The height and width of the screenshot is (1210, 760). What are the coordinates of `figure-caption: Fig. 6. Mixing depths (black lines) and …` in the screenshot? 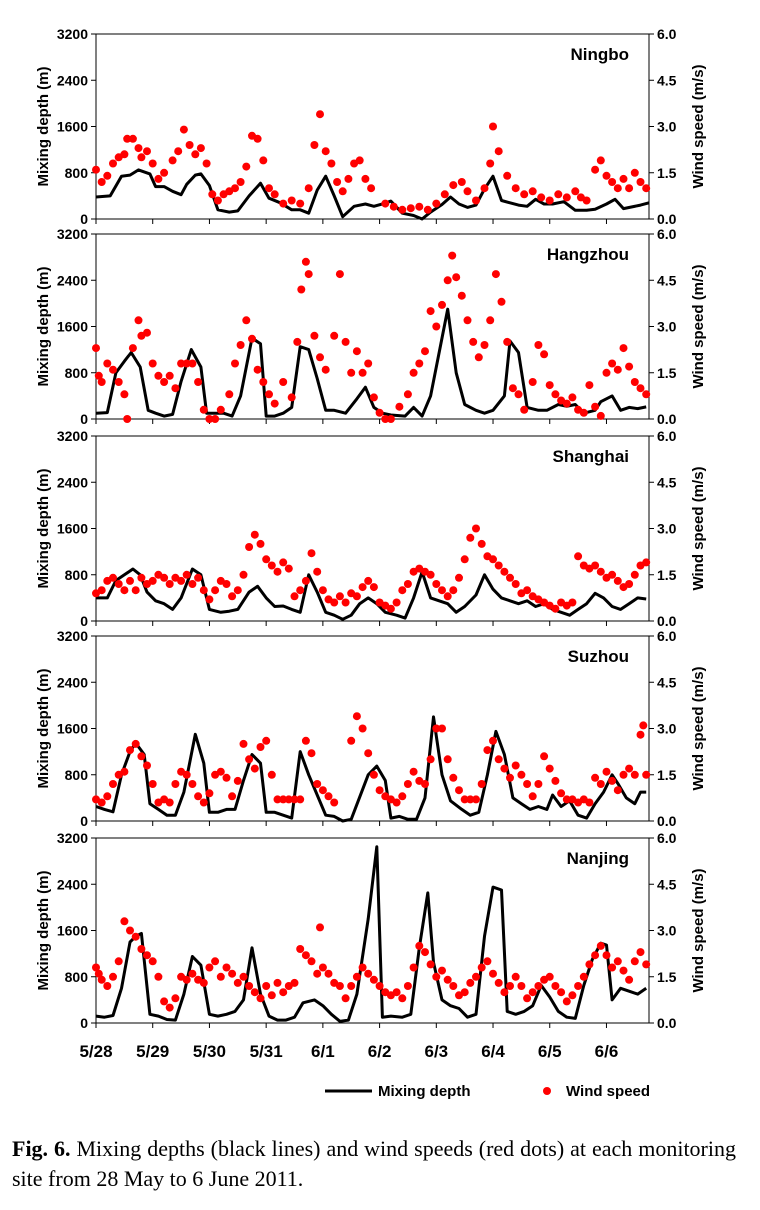 It's located at (374, 1164).